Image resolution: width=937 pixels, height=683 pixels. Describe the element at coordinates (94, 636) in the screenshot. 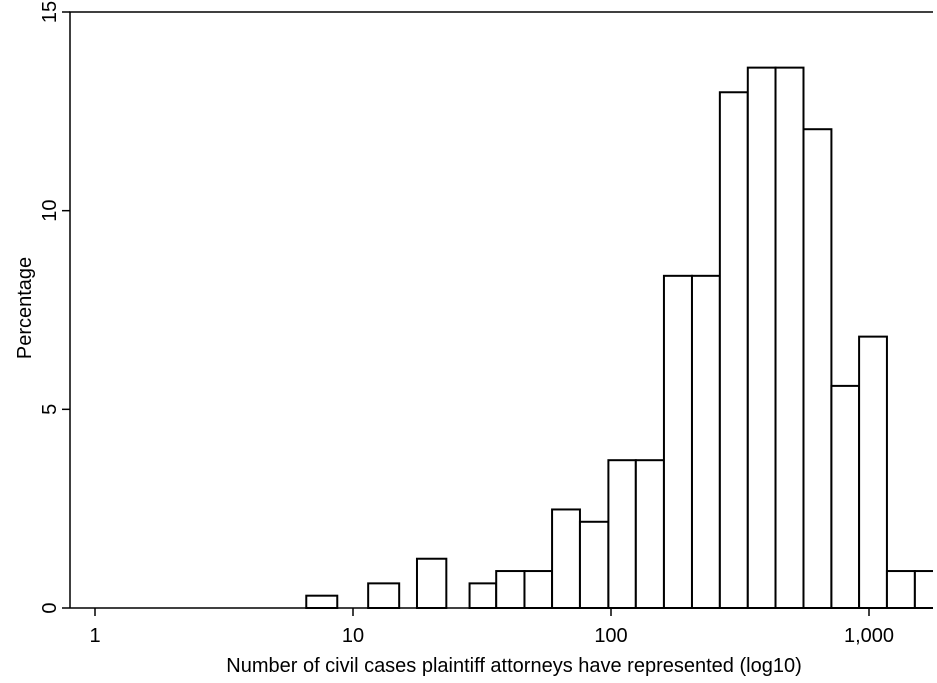

I see `x-tick-label: 1` at that location.